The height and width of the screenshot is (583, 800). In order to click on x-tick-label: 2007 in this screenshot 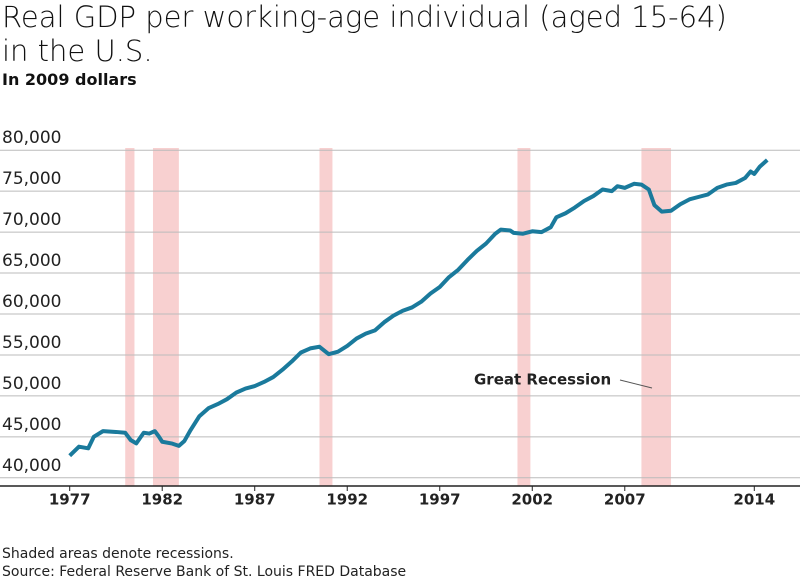, I will do `click(625, 500)`.